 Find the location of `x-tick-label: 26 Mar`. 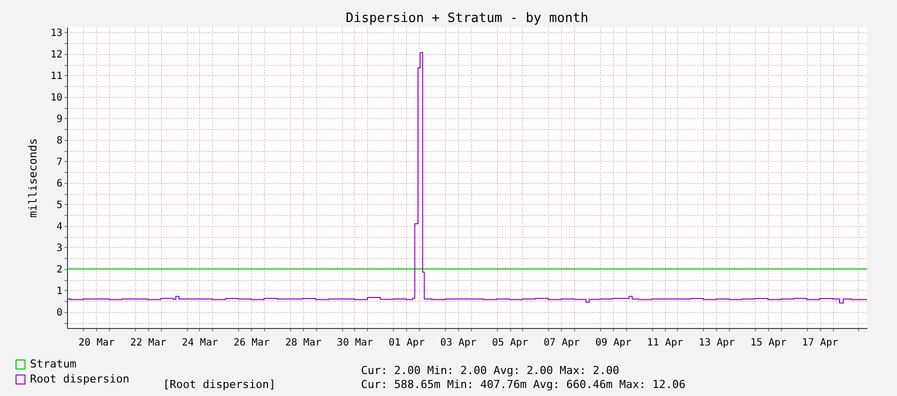

x-tick-label: 26 Mar is located at coordinates (252, 343).